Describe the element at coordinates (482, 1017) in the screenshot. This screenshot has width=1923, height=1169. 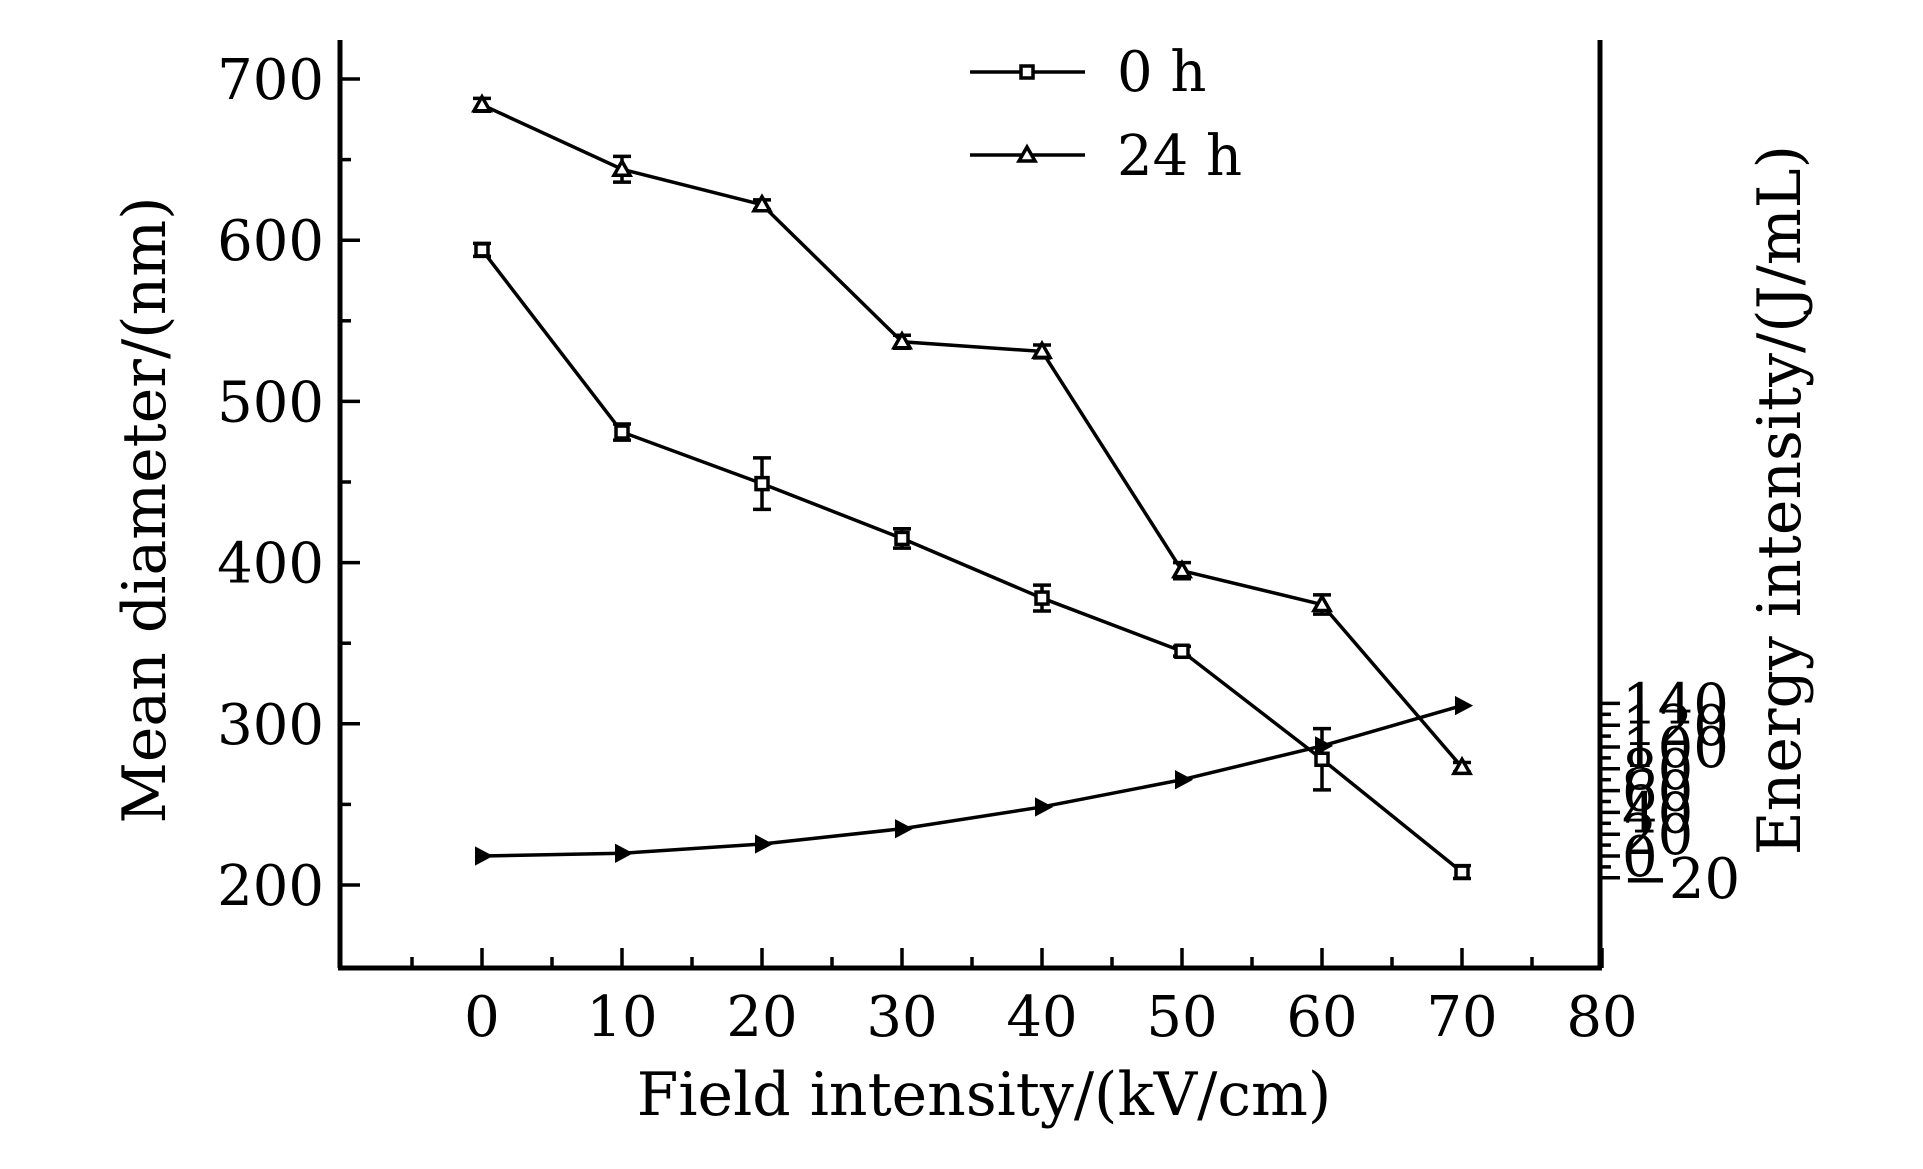
I see `x-tick-label: 0` at that location.